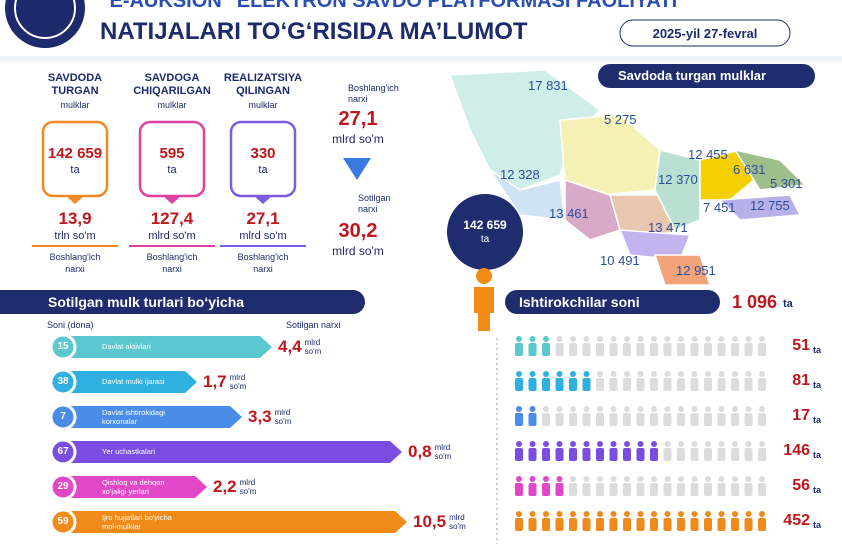 The width and height of the screenshot is (842, 544). I want to click on type-label: Davlat ishtirokidagi, so click(133, 412).